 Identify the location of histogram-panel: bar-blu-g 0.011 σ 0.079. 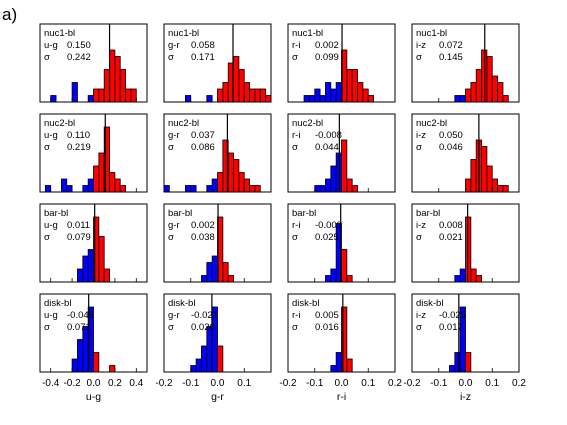
(93, 243).